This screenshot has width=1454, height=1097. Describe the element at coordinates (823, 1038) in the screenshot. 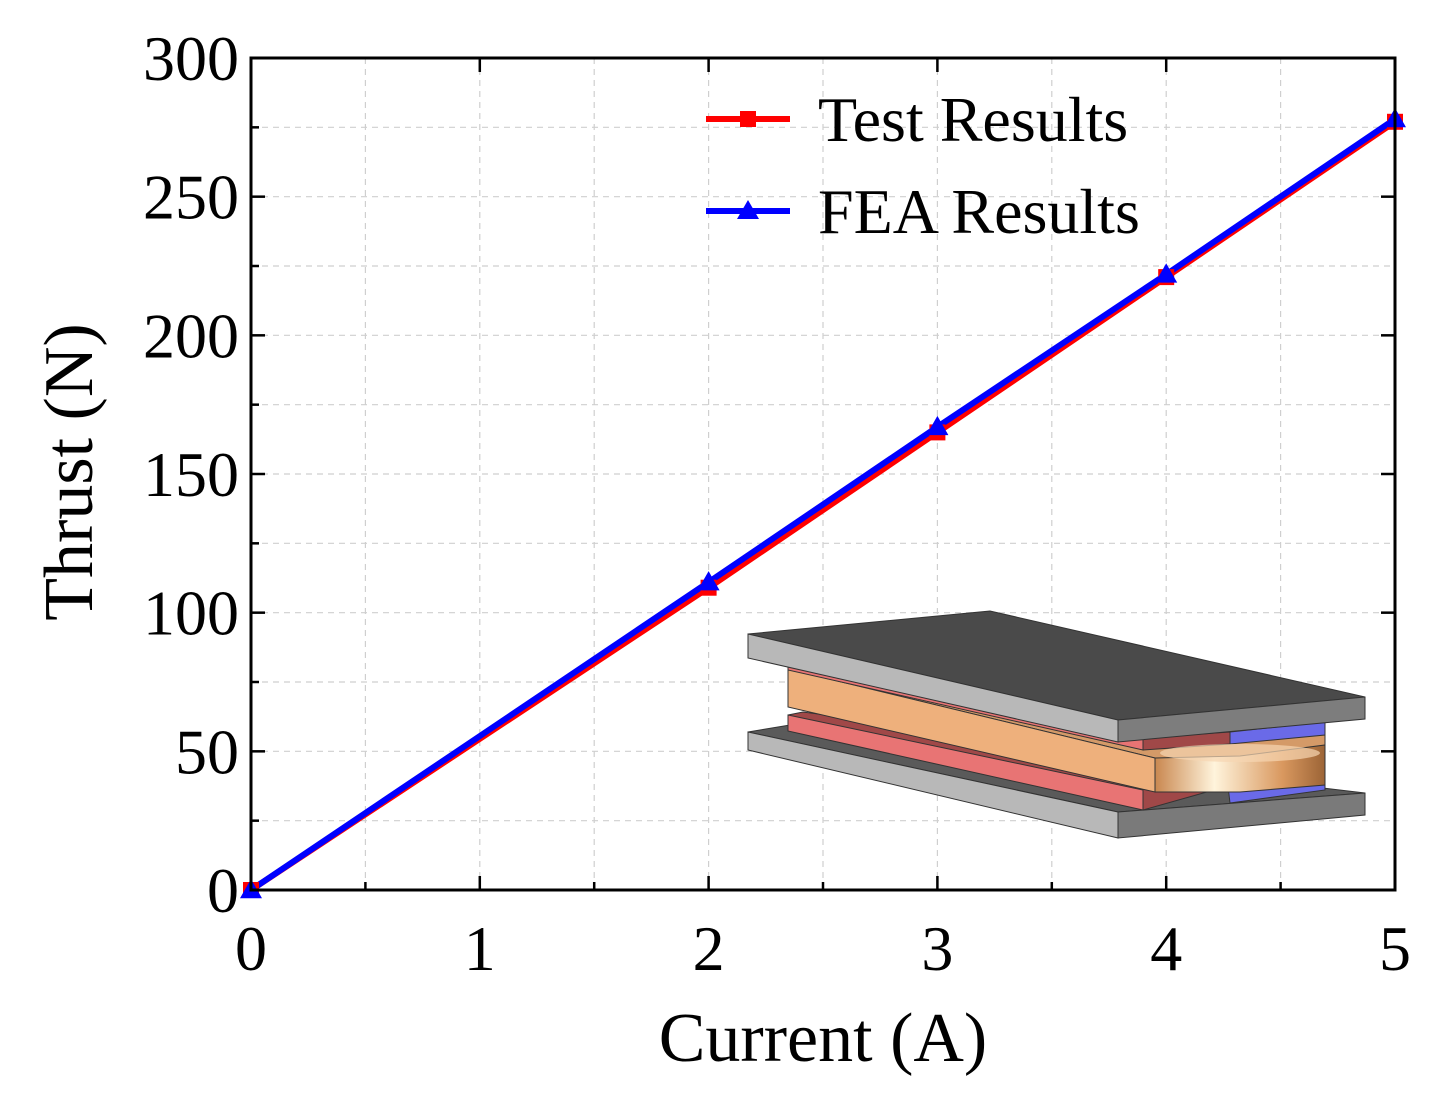

I see `x-axis-title: Current (A)` at that location.